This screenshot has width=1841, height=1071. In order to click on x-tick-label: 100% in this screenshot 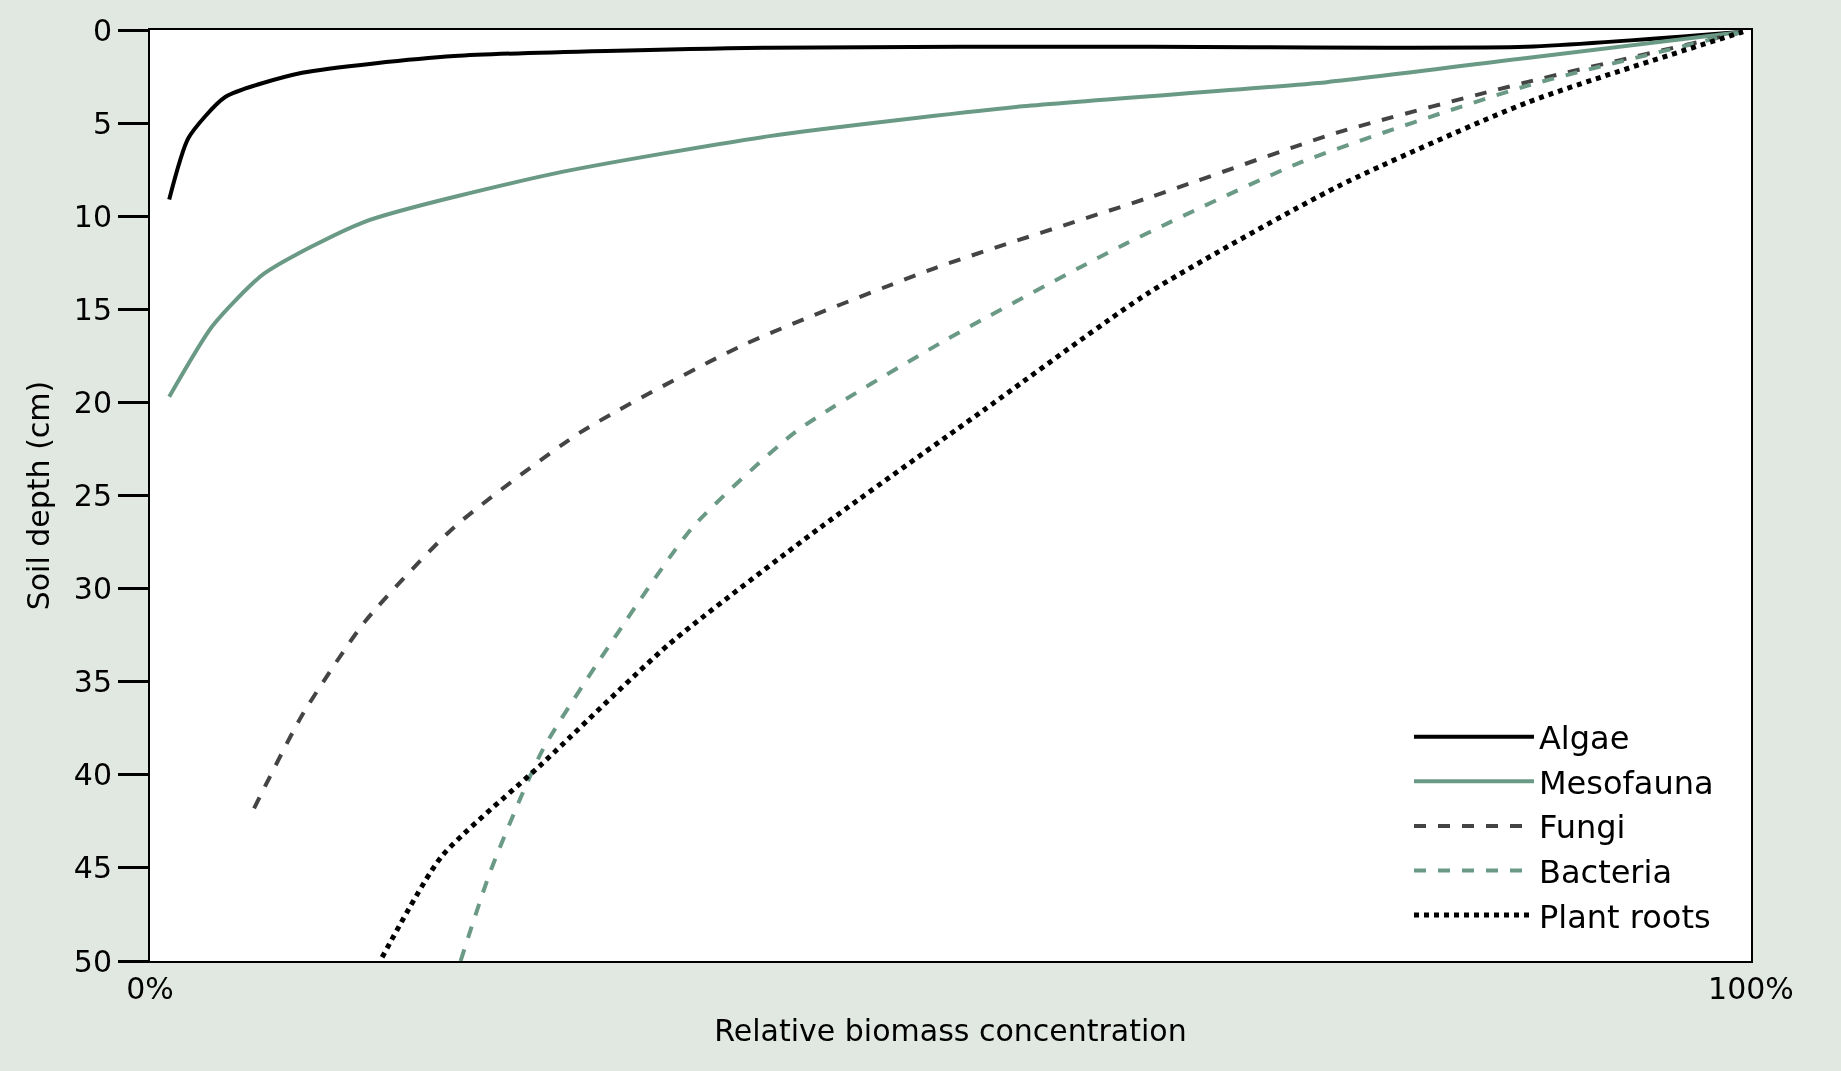, I will do `click(1751, 988)`.